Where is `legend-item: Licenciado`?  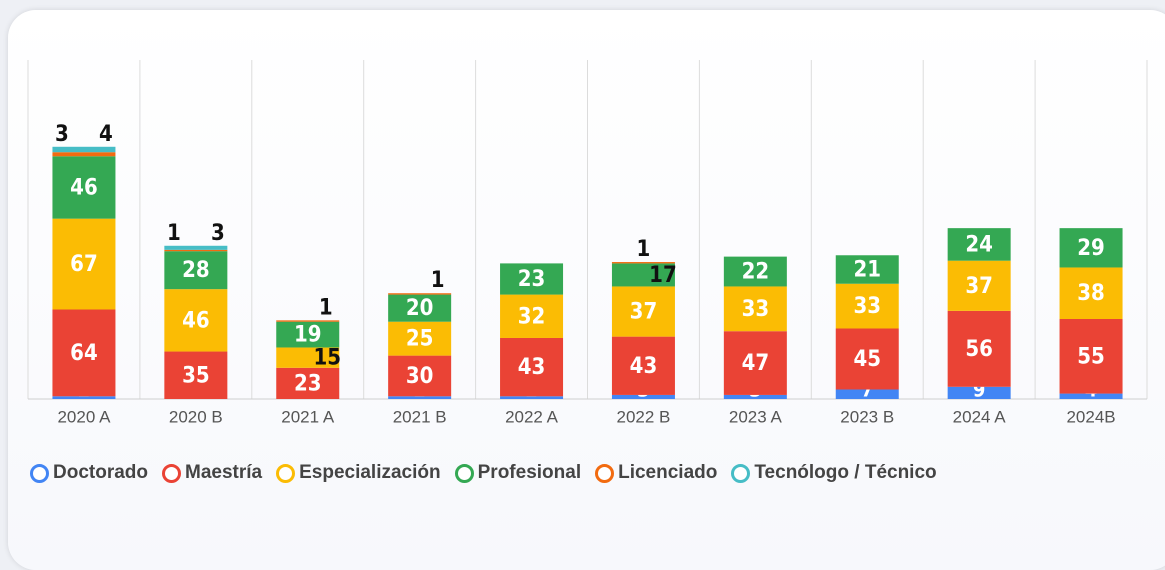
legend-item: Licenciado is located at coordinates (656, 473).